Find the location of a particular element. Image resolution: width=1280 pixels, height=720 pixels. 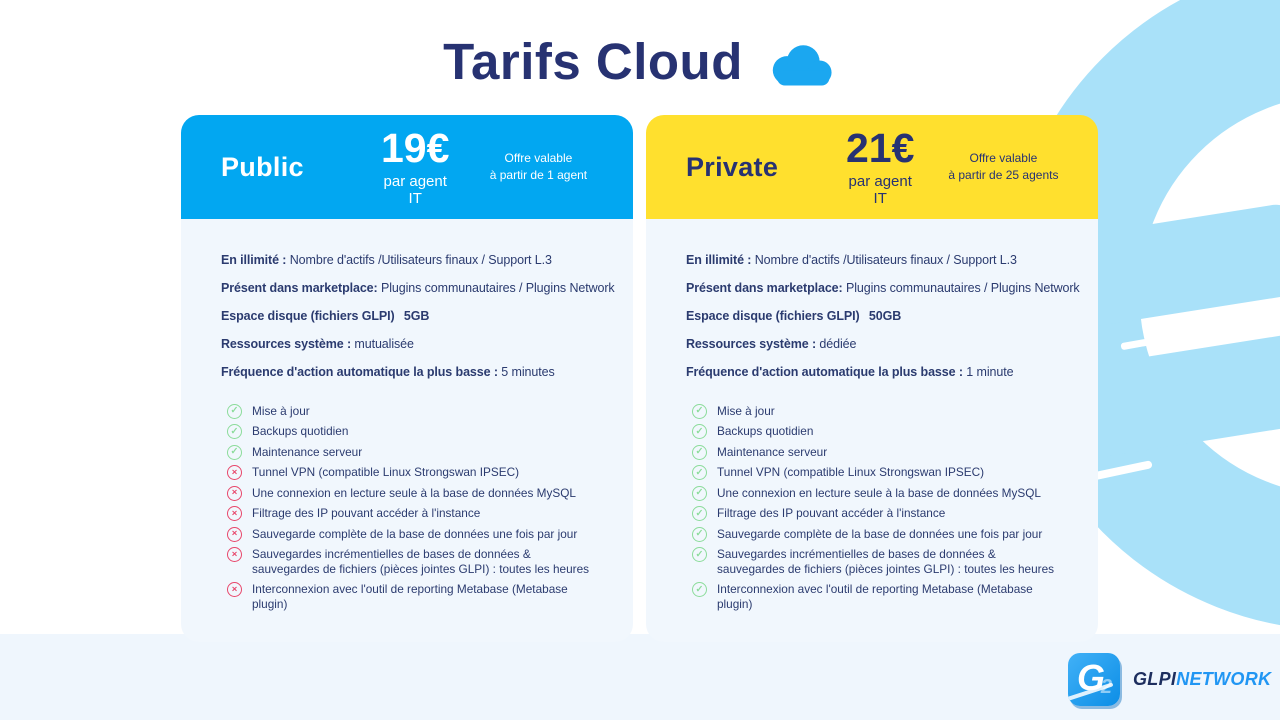

spec-item: Espace disque (fichiers GLPI) 5GB is located at coordinates (418, 316).